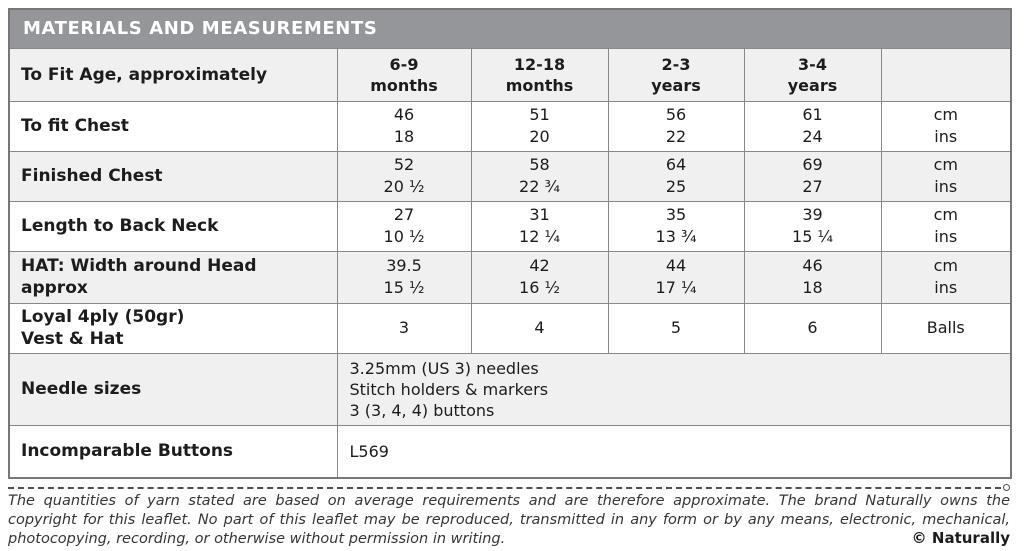 This screenshot has width=1024, height=551. I want to click on measurement-cell: 51 20, so click(539, 126).